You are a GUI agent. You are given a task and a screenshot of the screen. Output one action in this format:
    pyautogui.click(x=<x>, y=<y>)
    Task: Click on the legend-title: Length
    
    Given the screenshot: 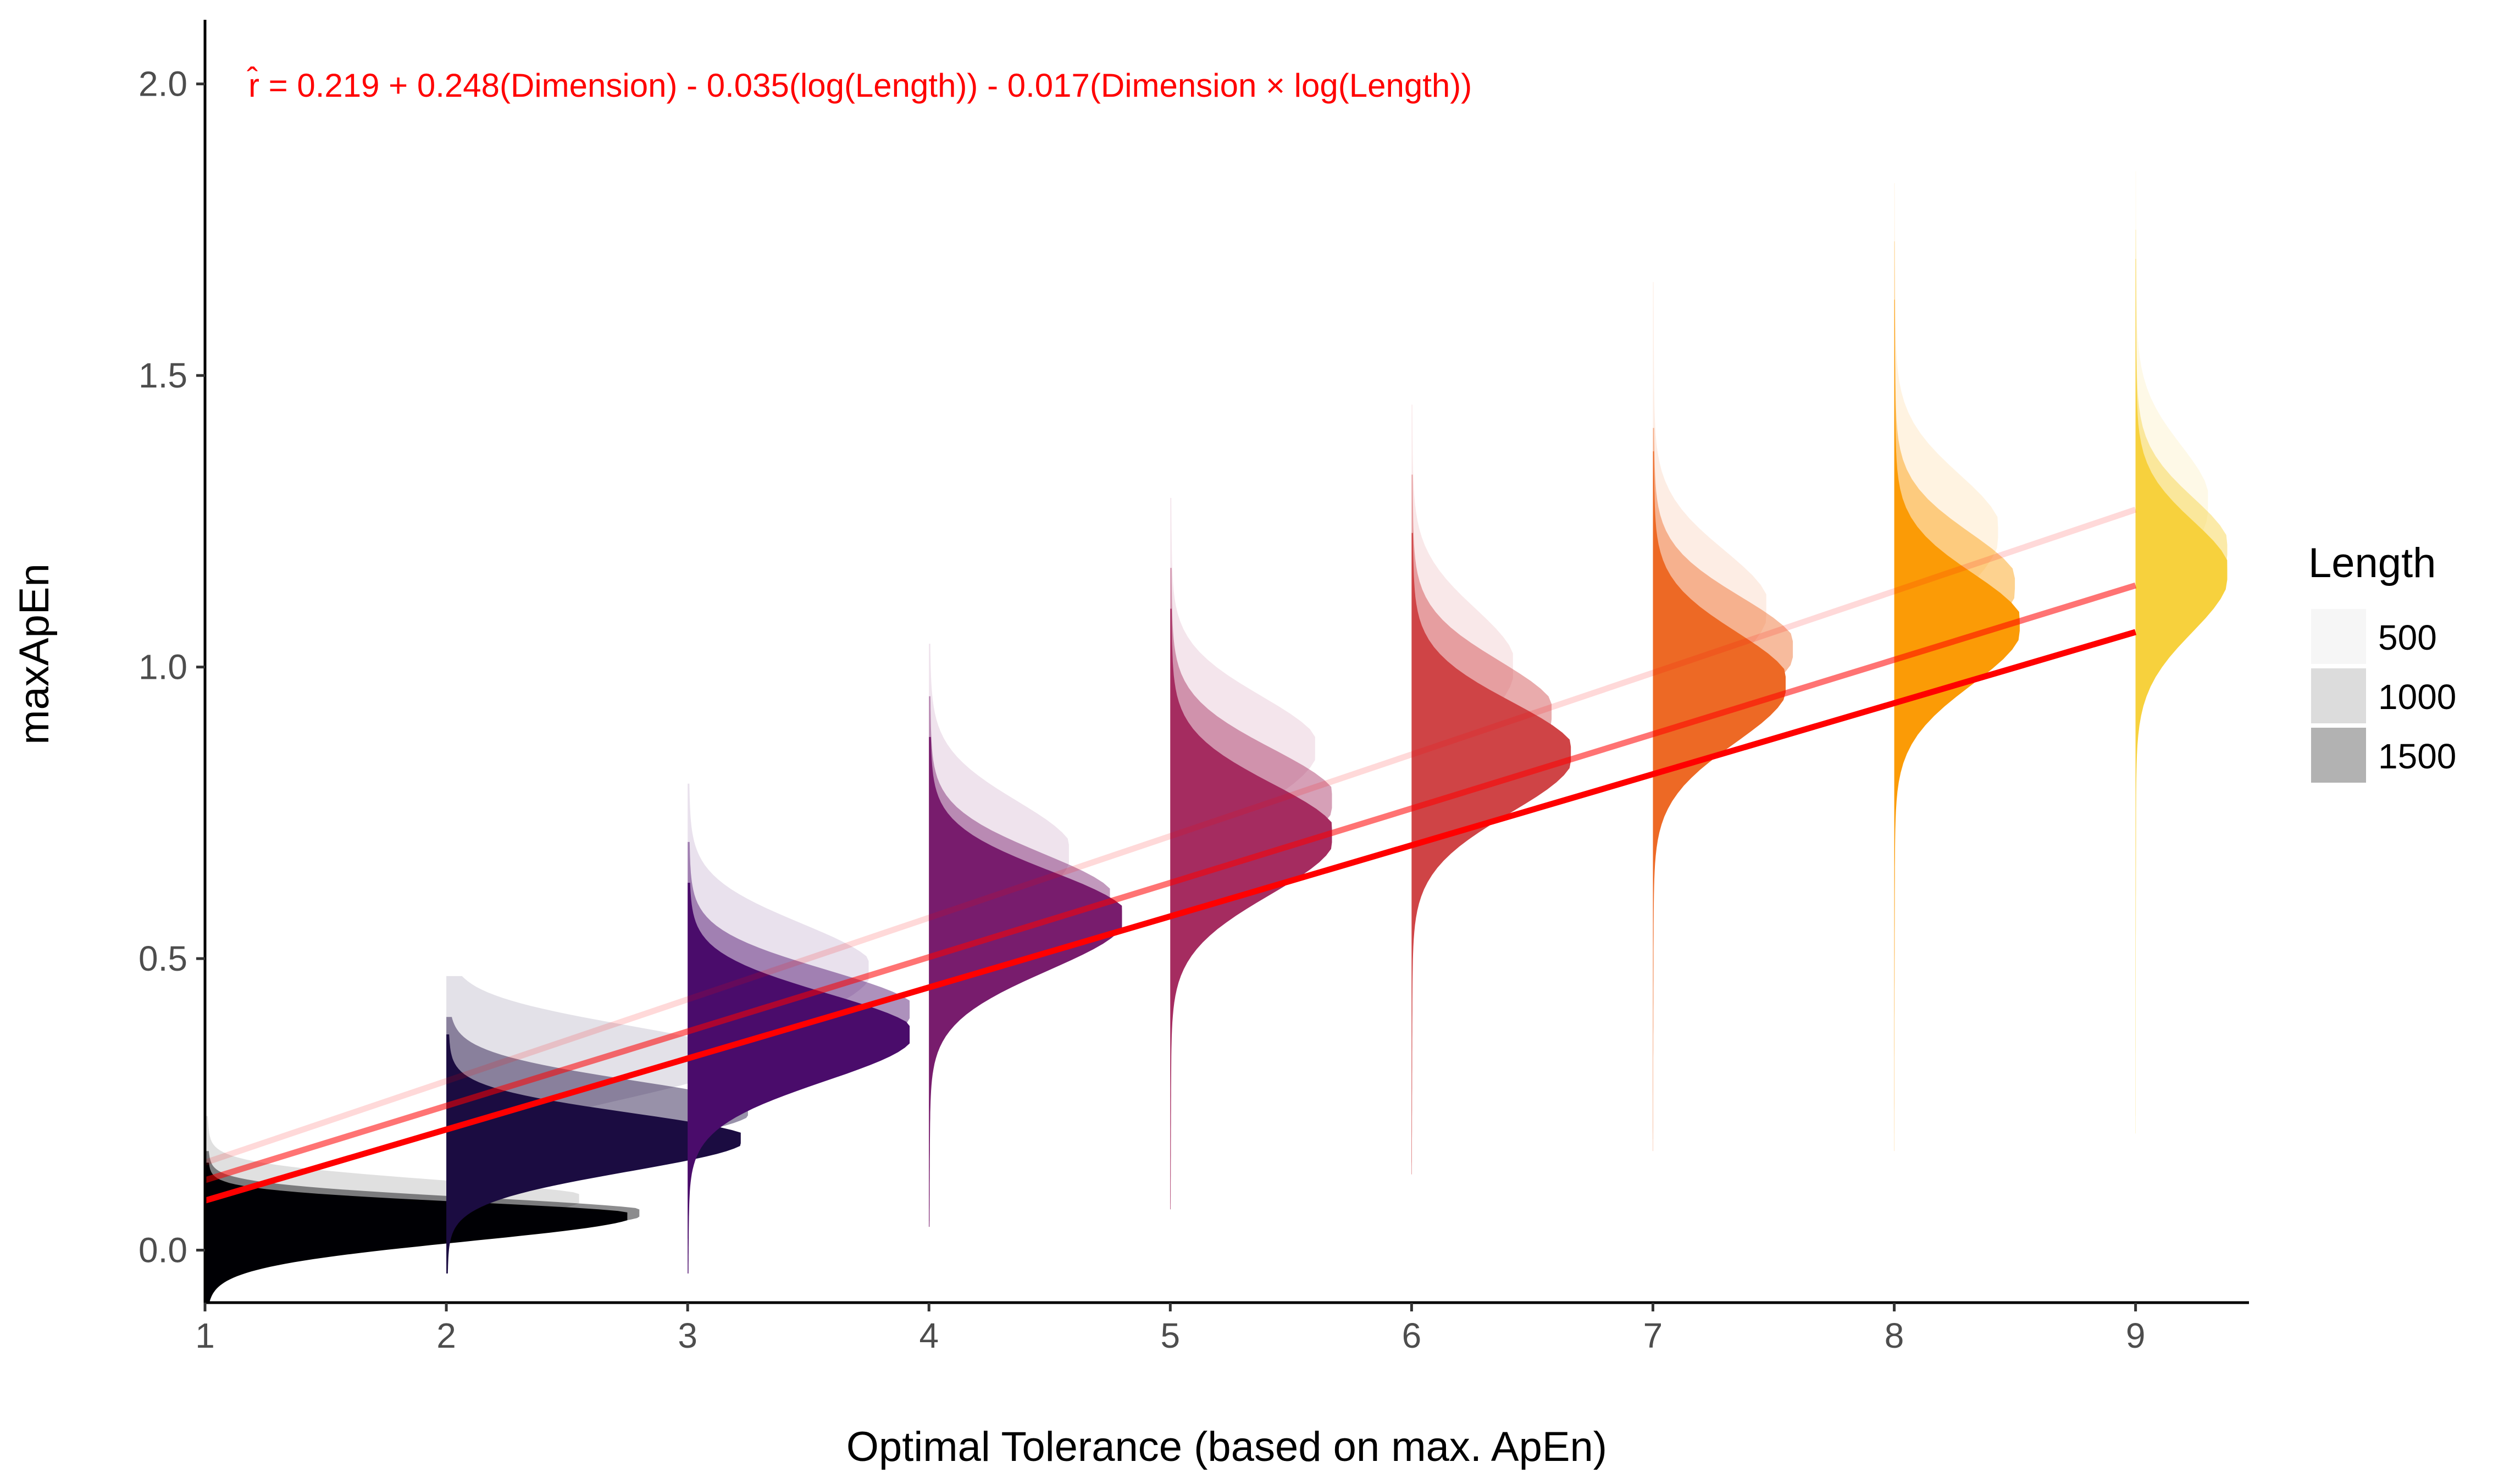 What is the action you would take?
    pyautogui.click(x=2372, y=563)
    